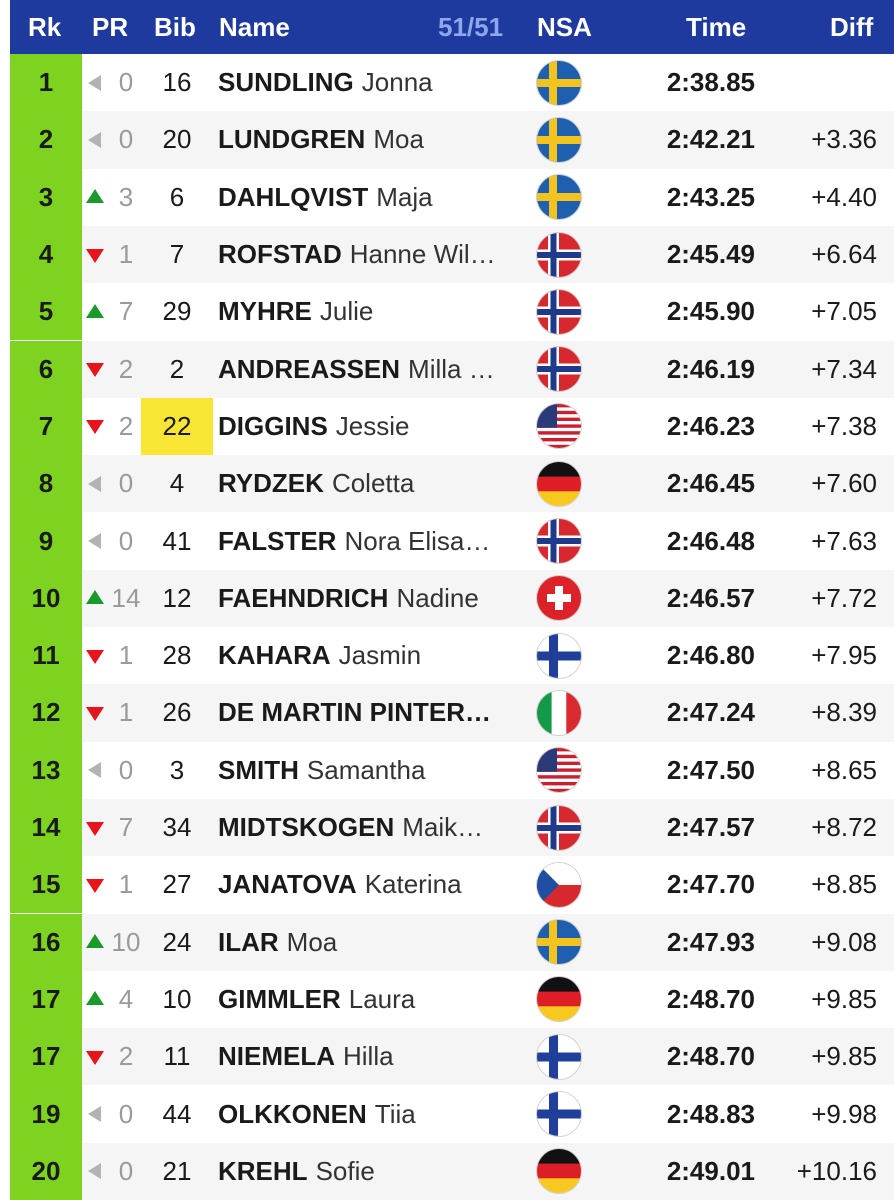 The width and height of the screenshot is (894, 1200). What do you see at coordinates (263, 1170) in the screenshot?
I see `athlete-last-name: KREHL` at bounding box center [263, 1170].